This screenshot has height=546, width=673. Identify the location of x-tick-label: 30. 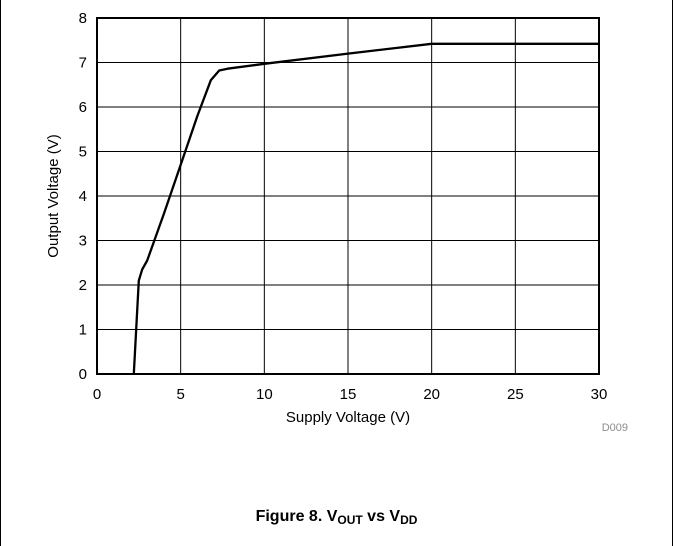
(599, 394).